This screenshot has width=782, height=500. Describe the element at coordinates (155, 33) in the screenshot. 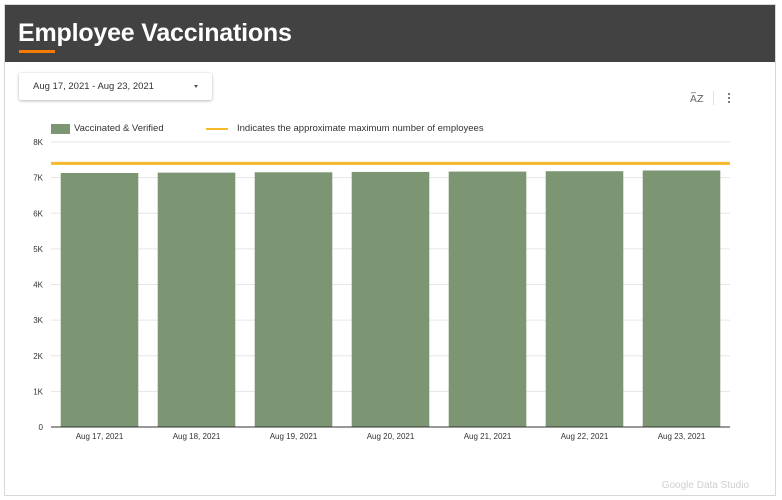

I see `page-title: Employee Vaccinations` at that location.